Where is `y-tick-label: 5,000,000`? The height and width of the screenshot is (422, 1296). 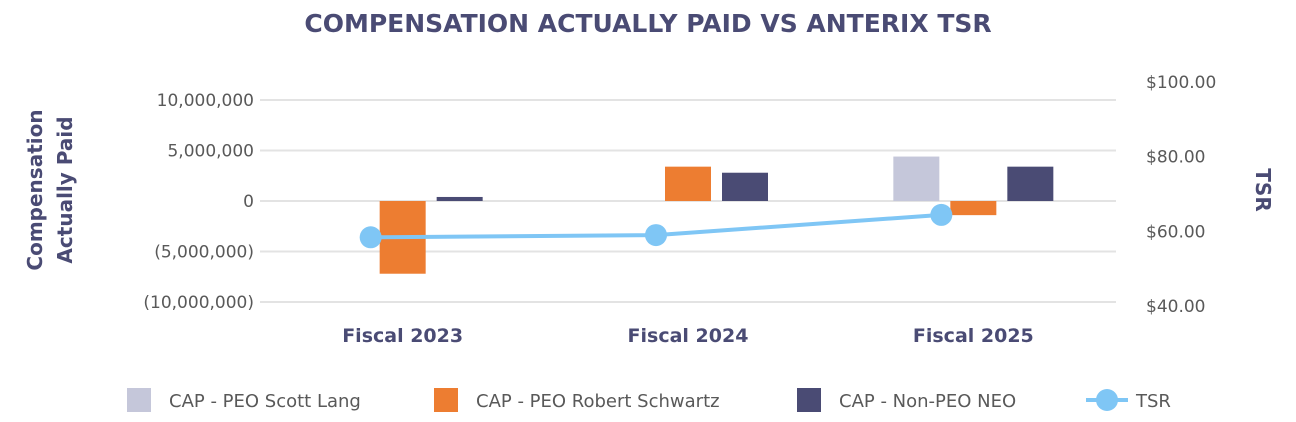
y-tick-label: 5,000,000 is located at coordinates (210, 152).